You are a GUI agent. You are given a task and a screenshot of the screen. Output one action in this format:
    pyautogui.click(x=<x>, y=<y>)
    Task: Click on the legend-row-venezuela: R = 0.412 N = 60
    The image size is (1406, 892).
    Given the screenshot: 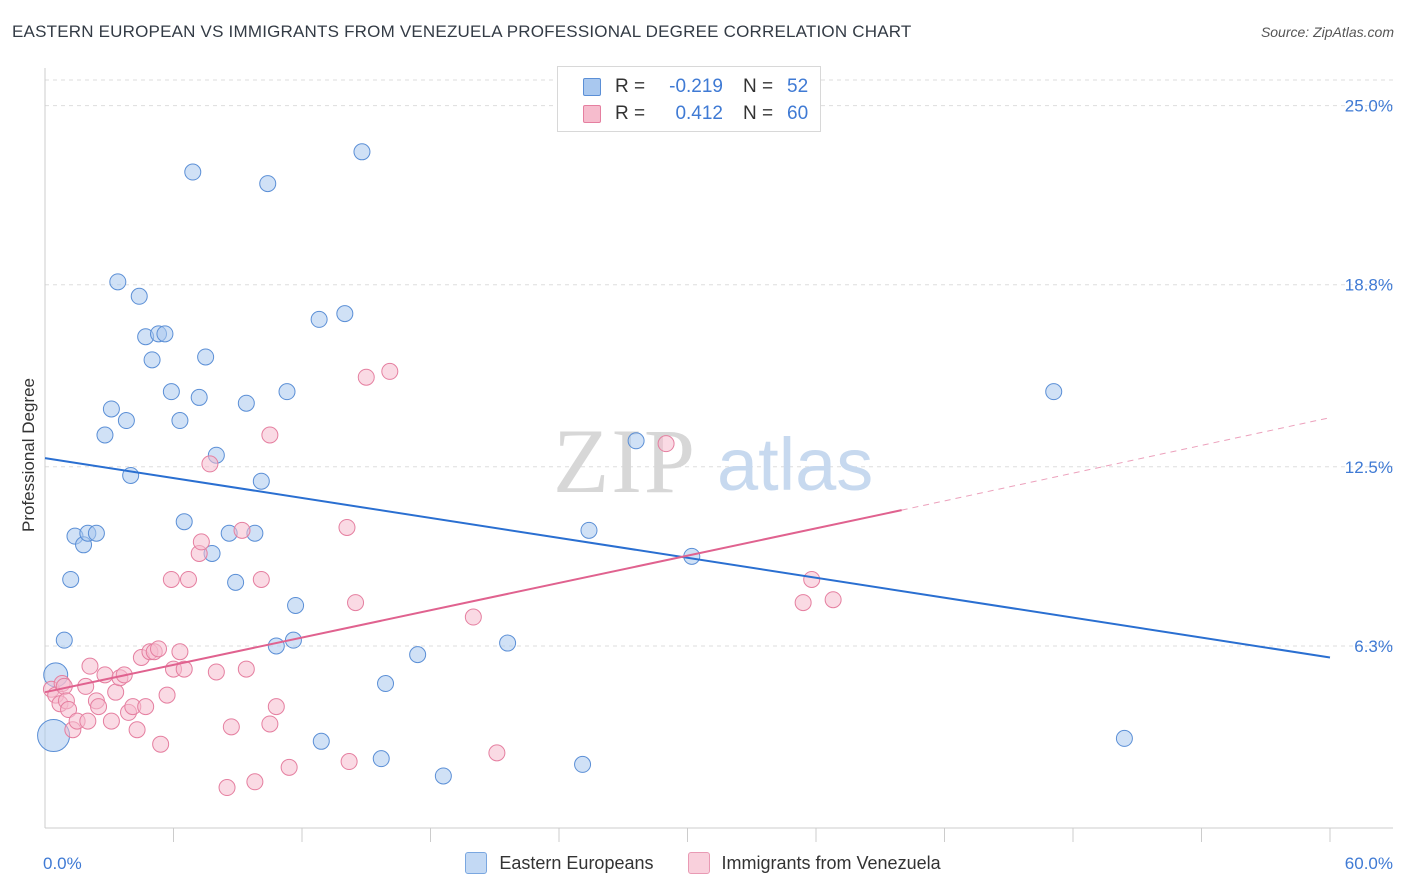 What is the action you would take?
    pyautogui.click(x=695, y=114)
    